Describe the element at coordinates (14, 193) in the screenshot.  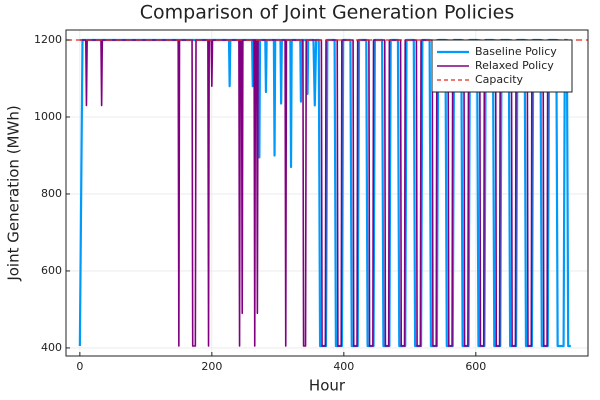
I see `y-axis-label: Joint Generation (MWh)` at that location.